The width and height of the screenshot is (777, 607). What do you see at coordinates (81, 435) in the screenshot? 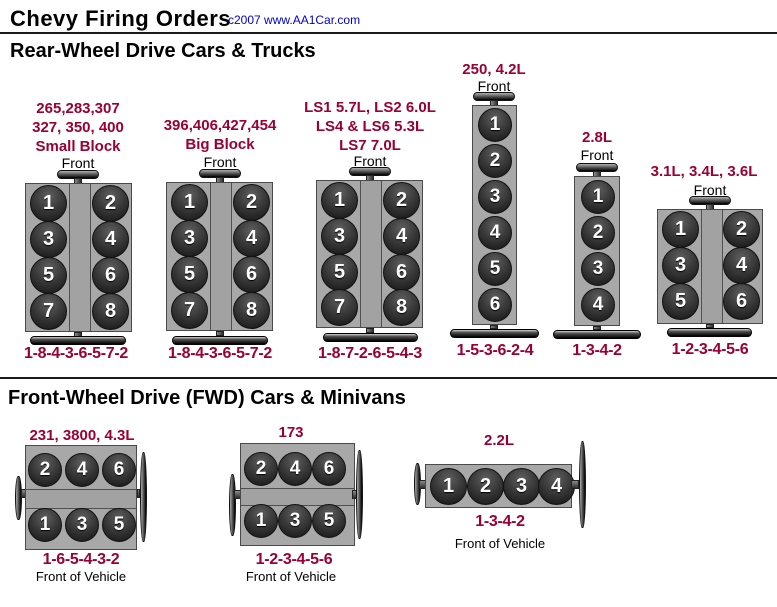
I see `engine-title: 231, 3800, 4.3L` at bounding box center [81, 435].